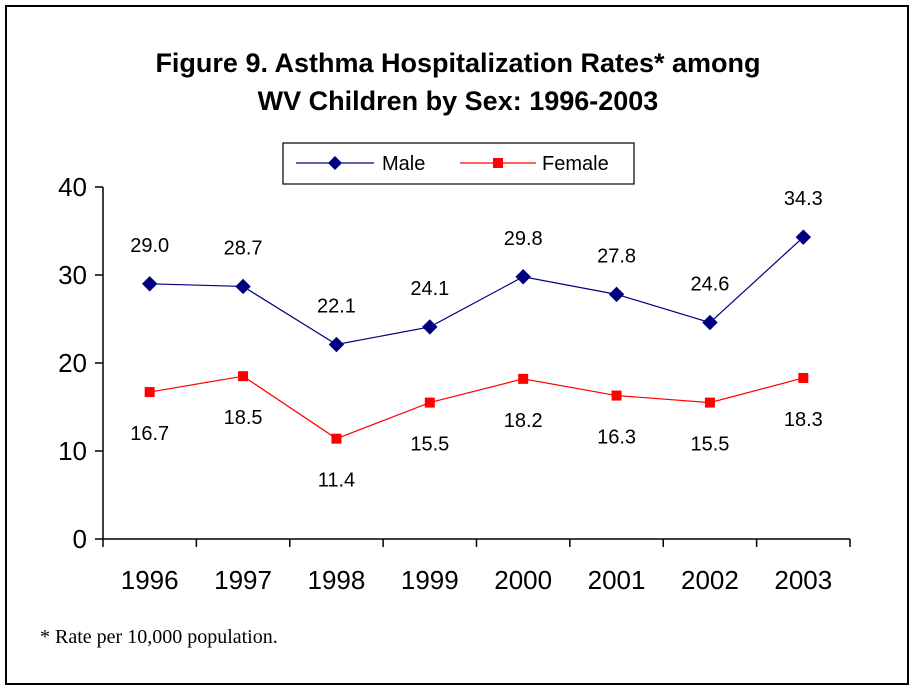 The height and width of the screenshot is (692, 916). Describe the element at coordinates (803, 420) in the screenshot. I see `female-data-label: 18.3` at that location.